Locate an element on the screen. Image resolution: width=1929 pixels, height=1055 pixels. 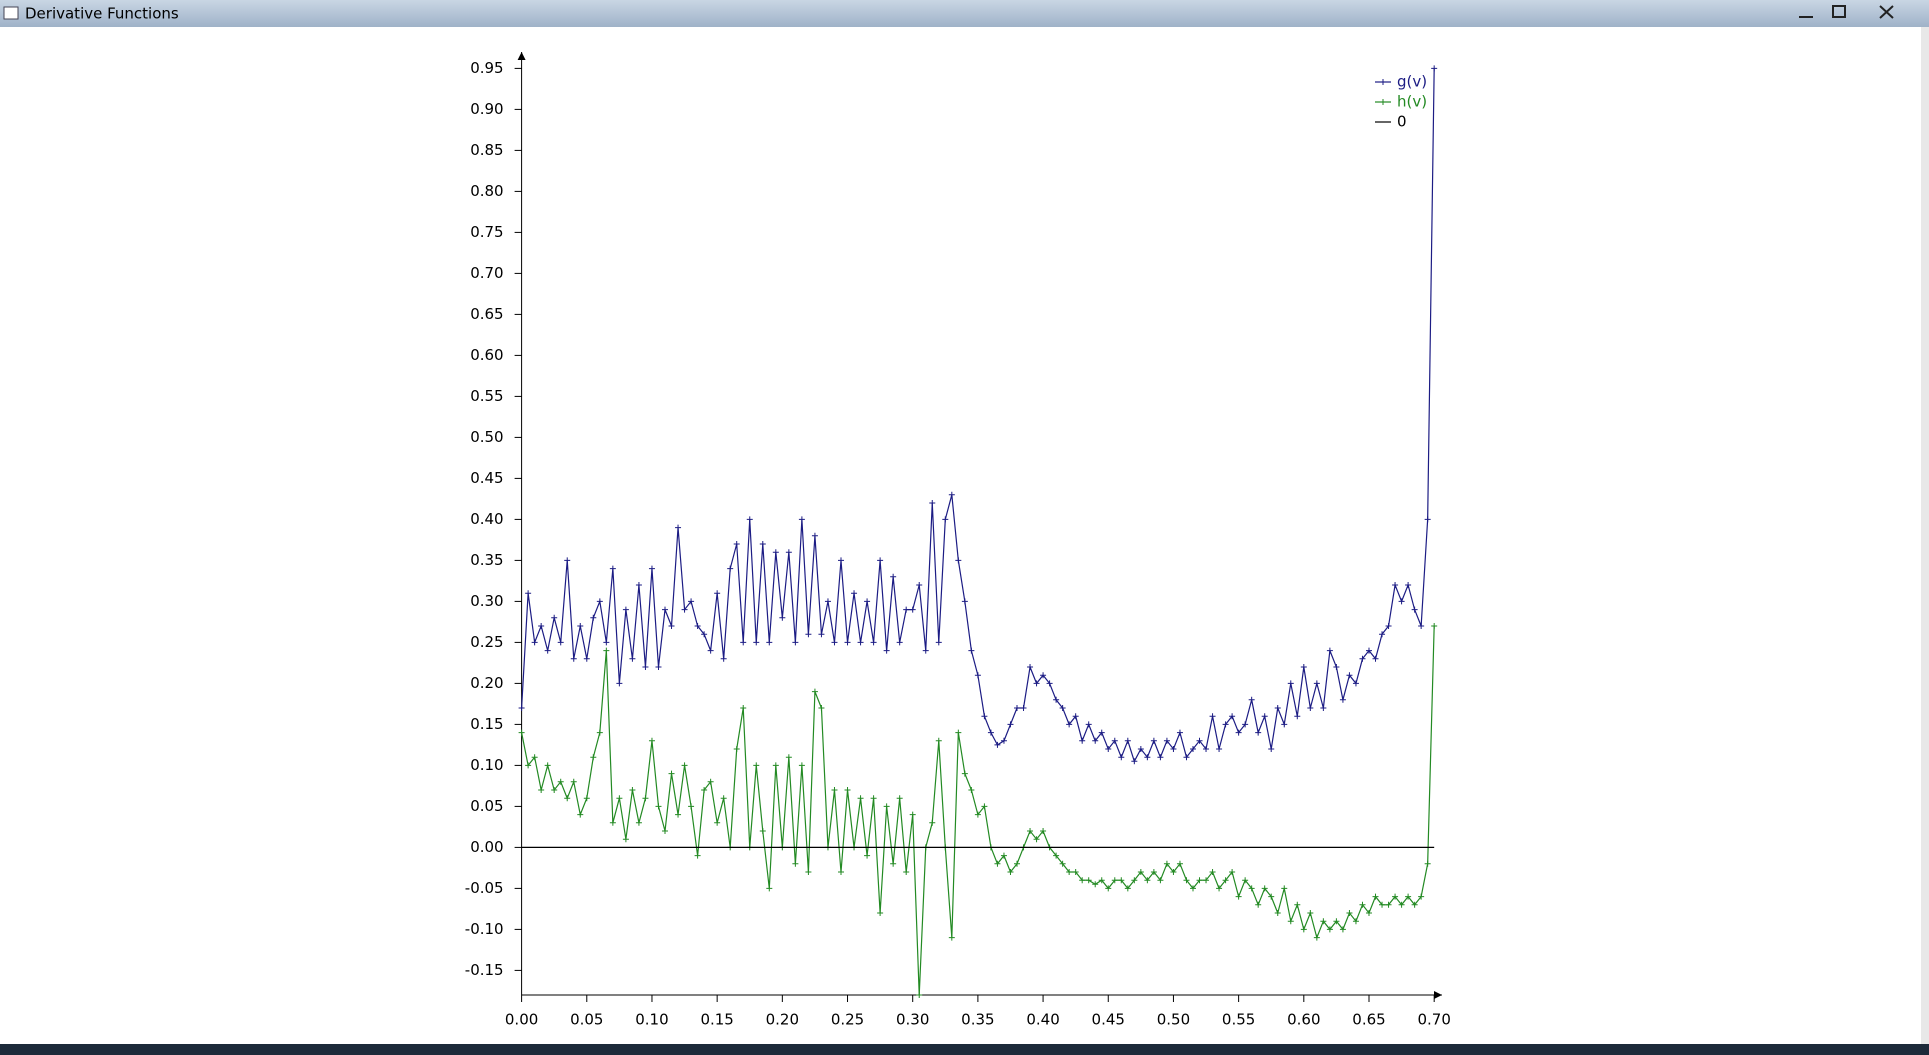
x-tick-label: 0.00 is located at coordinates (521, 1020).